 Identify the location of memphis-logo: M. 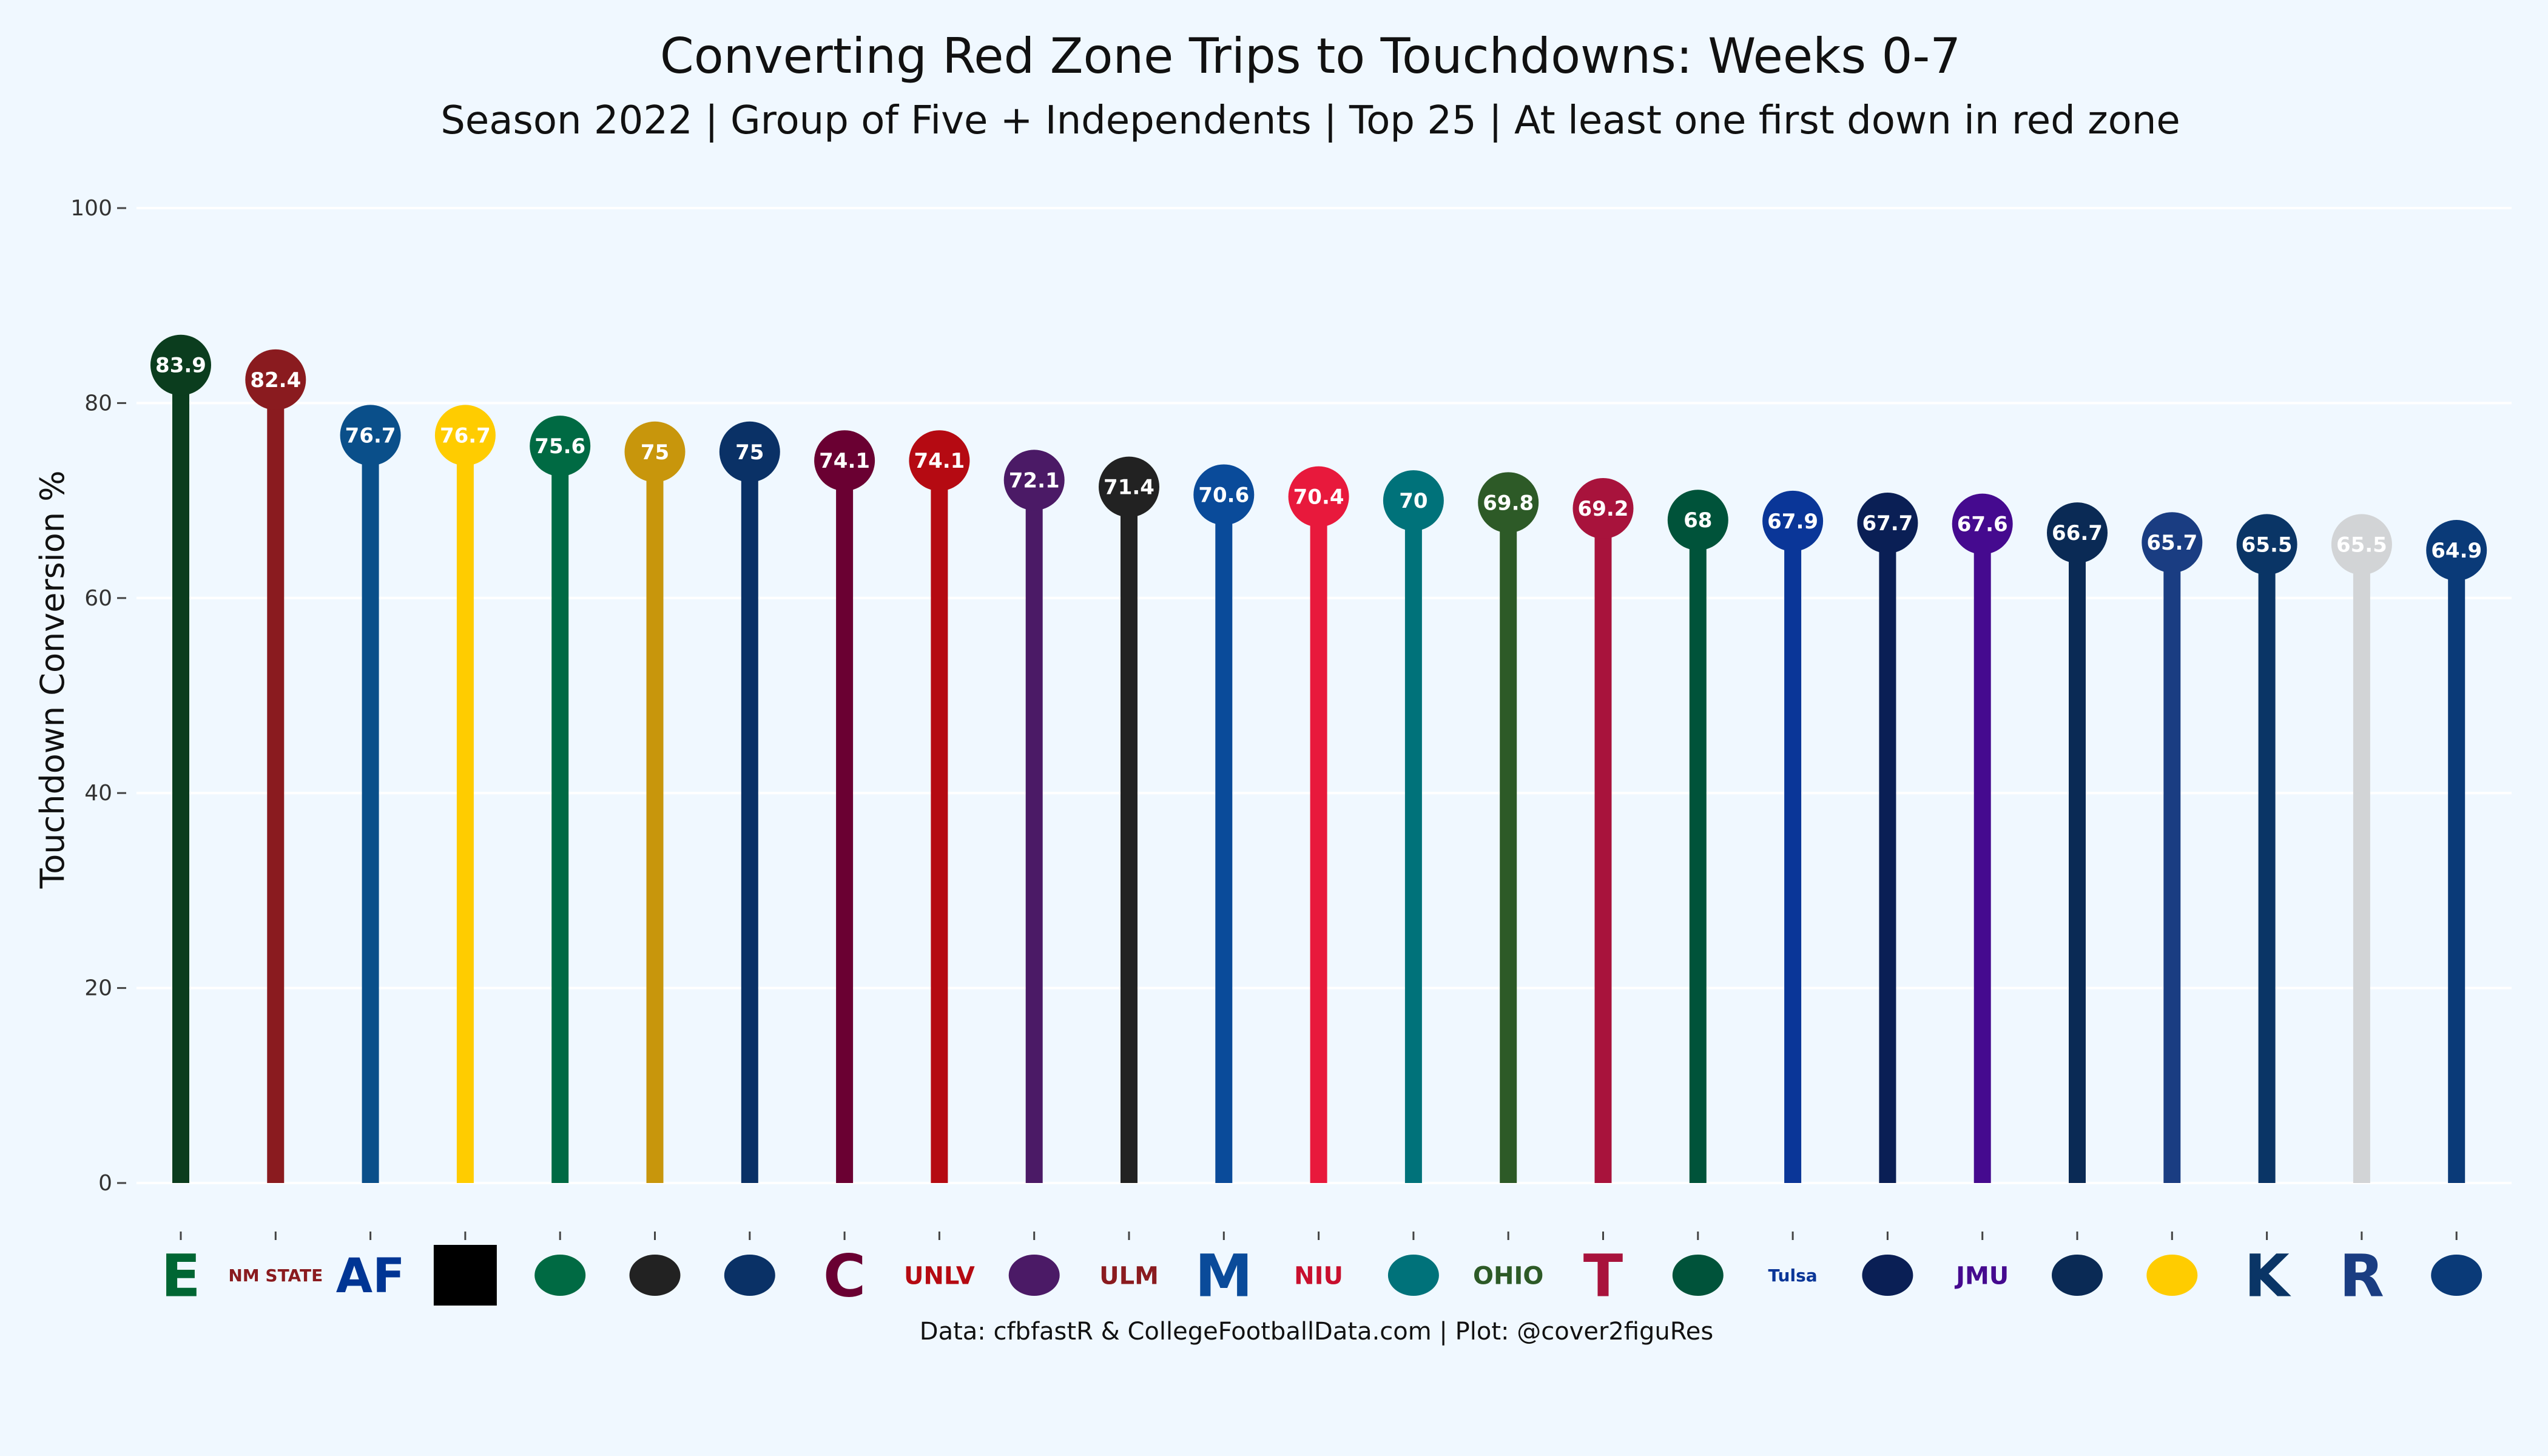
(1224, 1276).